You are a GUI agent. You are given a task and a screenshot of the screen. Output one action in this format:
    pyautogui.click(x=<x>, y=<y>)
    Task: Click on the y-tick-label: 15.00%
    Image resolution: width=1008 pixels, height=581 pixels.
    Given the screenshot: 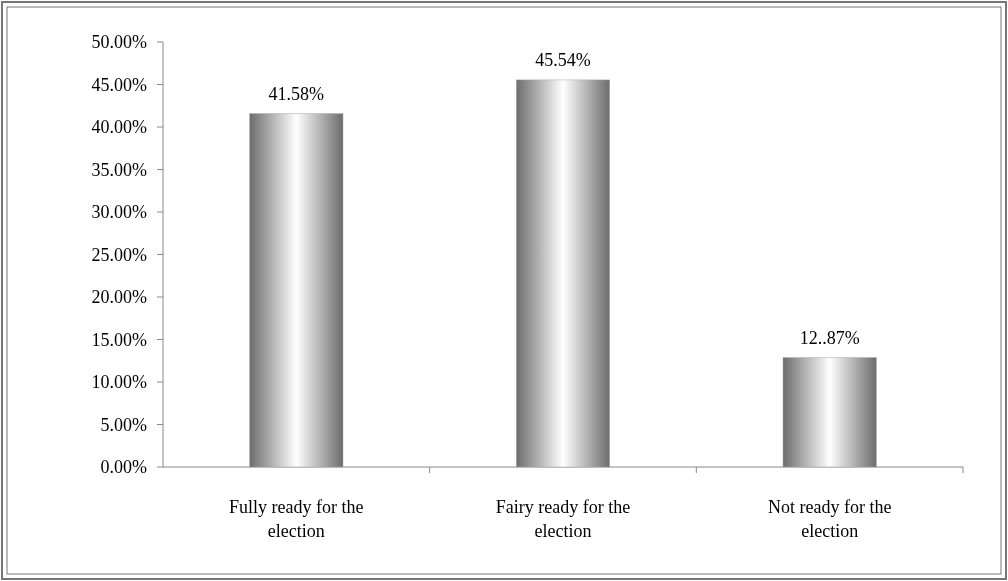 What is the action you would take?
    pyautogui.click(x=119, y=339)
    